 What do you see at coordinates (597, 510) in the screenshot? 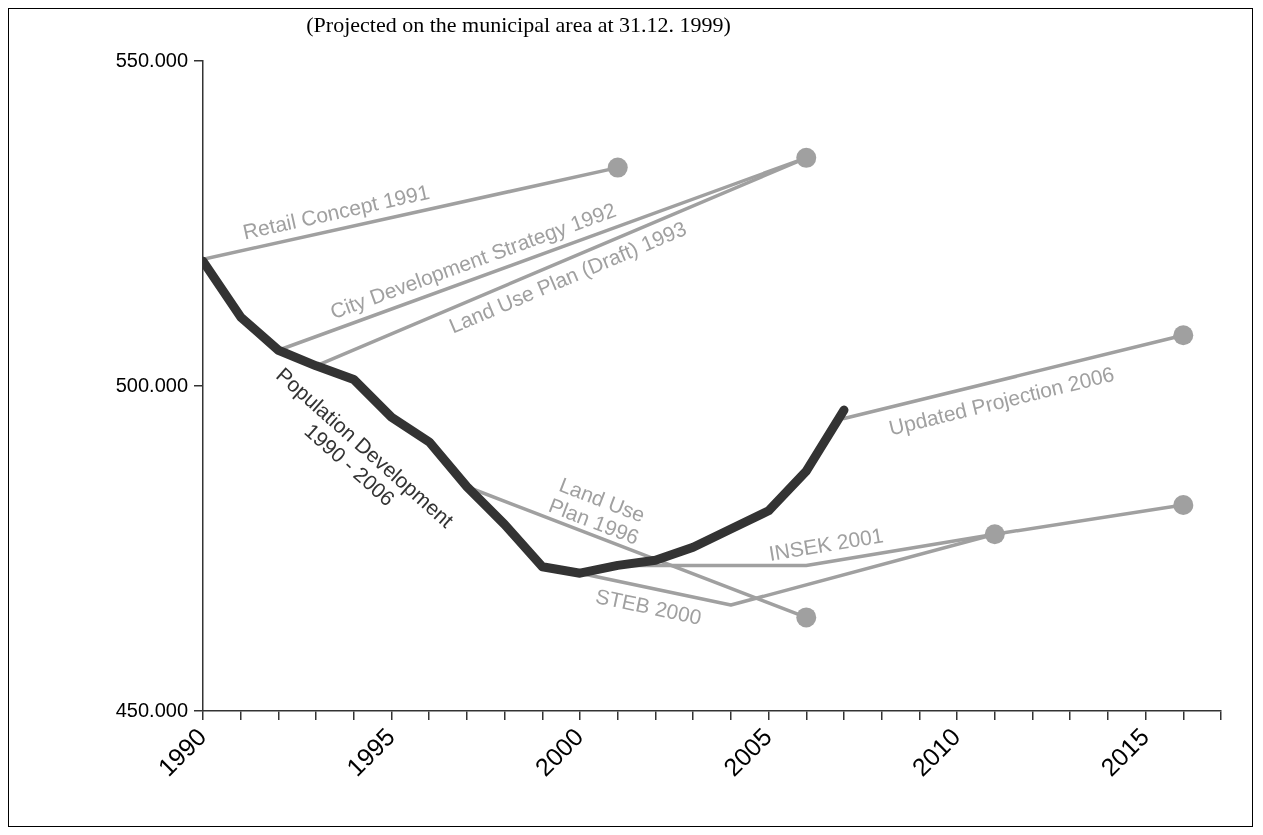
I see `text: Land Use Plan 1996` at bounding box center [597, 510].